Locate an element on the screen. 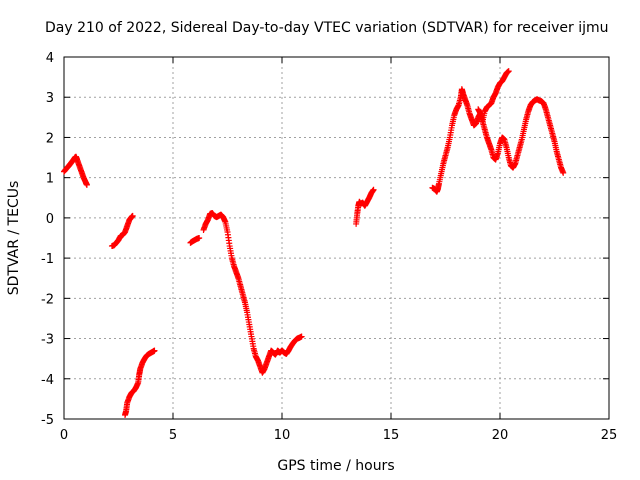 The image size is (640, 480). x-tick-label: 5 is located at coordinates (173, 435).